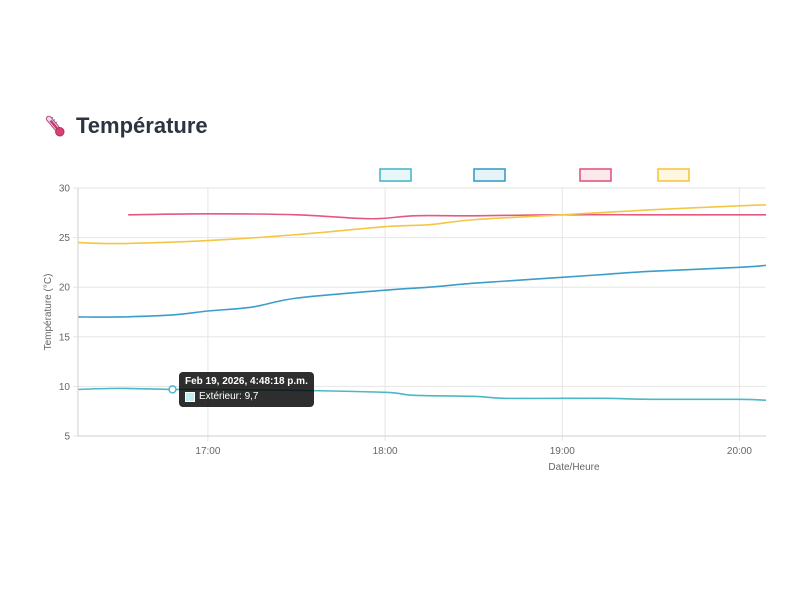 The image size is (800, 600). I want to click on chart-header: Température, so click(125, 126).